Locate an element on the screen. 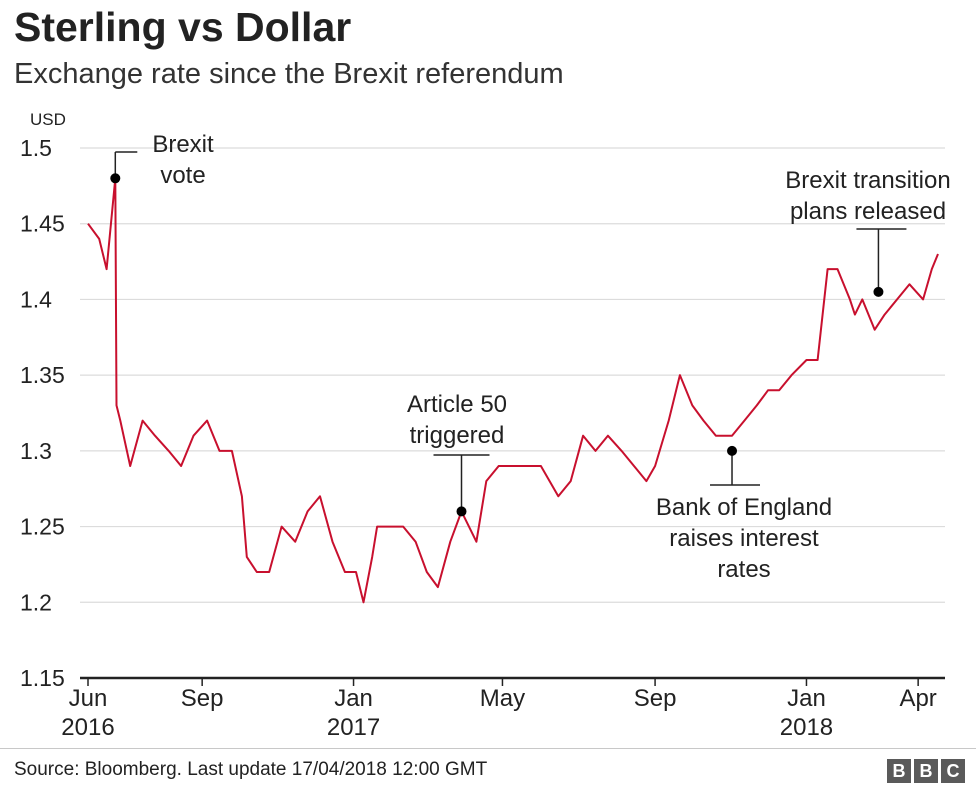 This screenshot has width=976, height=793. annotation-label: raises interest is located at coordinates (744, 538).